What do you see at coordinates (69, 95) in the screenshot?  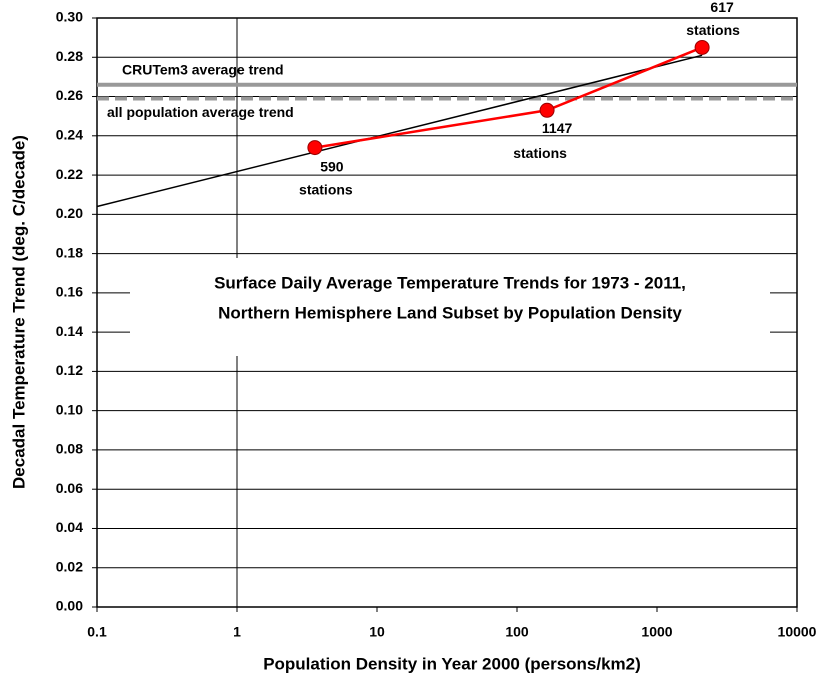 I see `y-tick-label: 0.26` at bounding box center [69, 95].